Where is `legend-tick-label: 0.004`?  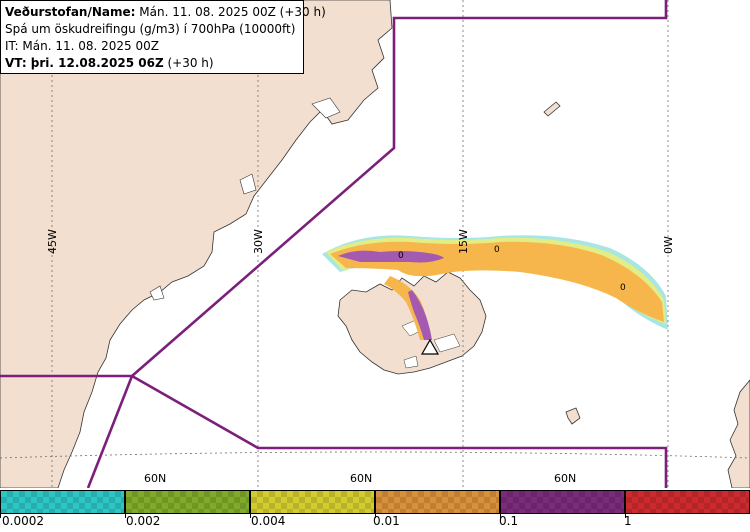 legend-tick-label: 0.004 is located at coordinates (268, 521).